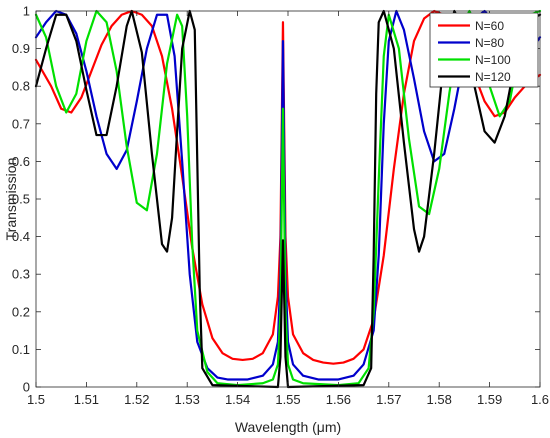 This screenshot has width=550, height=438. I want to click on y-tick-label: 0.2, so click(21, 311).